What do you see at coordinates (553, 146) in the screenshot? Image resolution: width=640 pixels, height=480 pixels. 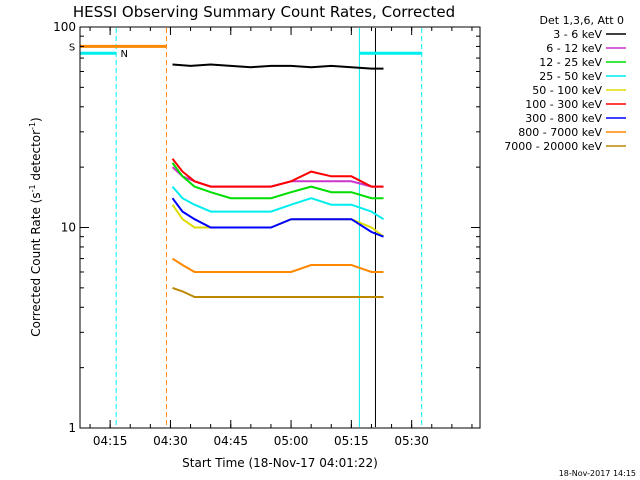 I see `legend-label: 7000 - 20000 keV` at bounding box center [553, 146].